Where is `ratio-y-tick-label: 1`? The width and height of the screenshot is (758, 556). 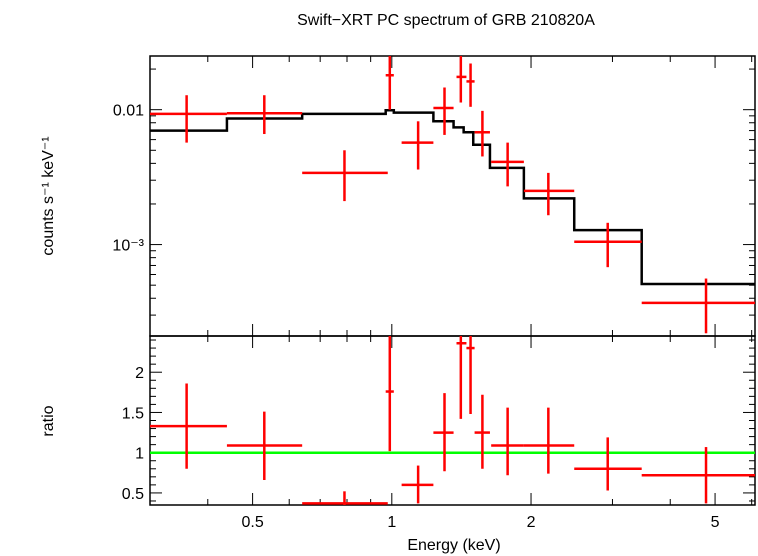 ratio-y-tick-label: 1 is located at coordinates (139, 454).